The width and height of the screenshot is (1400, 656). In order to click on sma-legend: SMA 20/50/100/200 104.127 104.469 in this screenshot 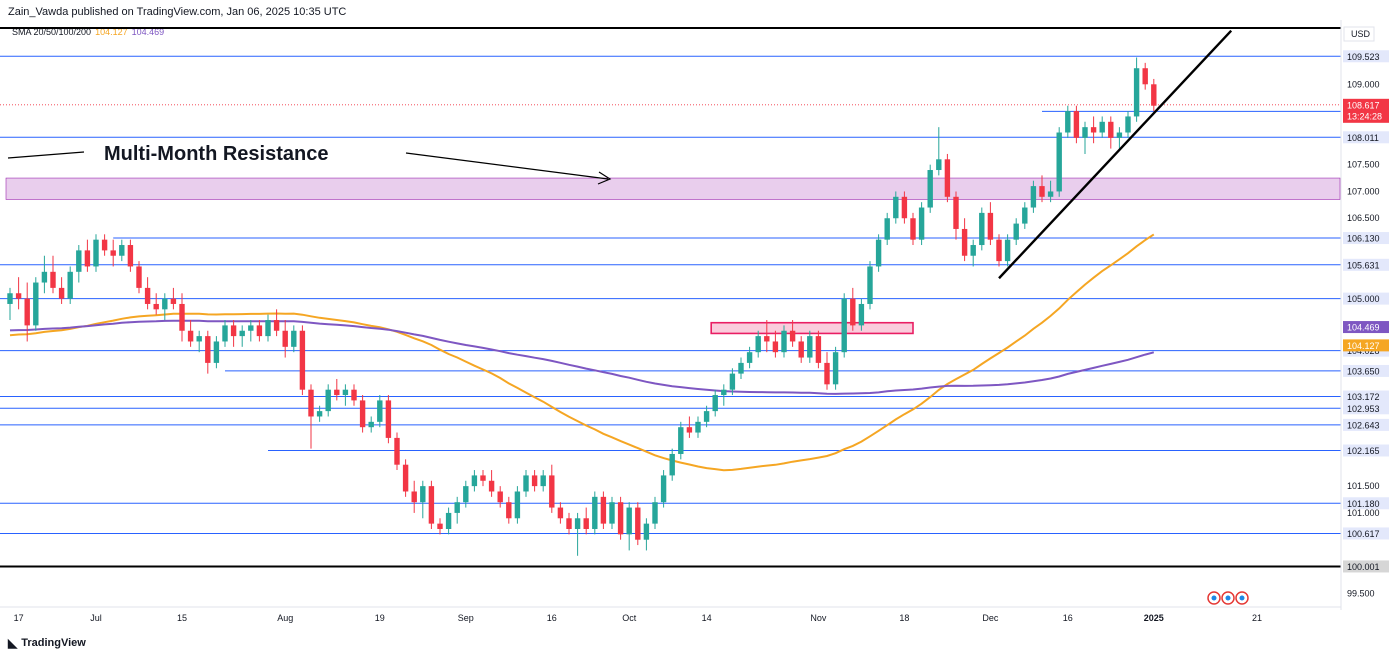, I will do `click(88, 32)`.